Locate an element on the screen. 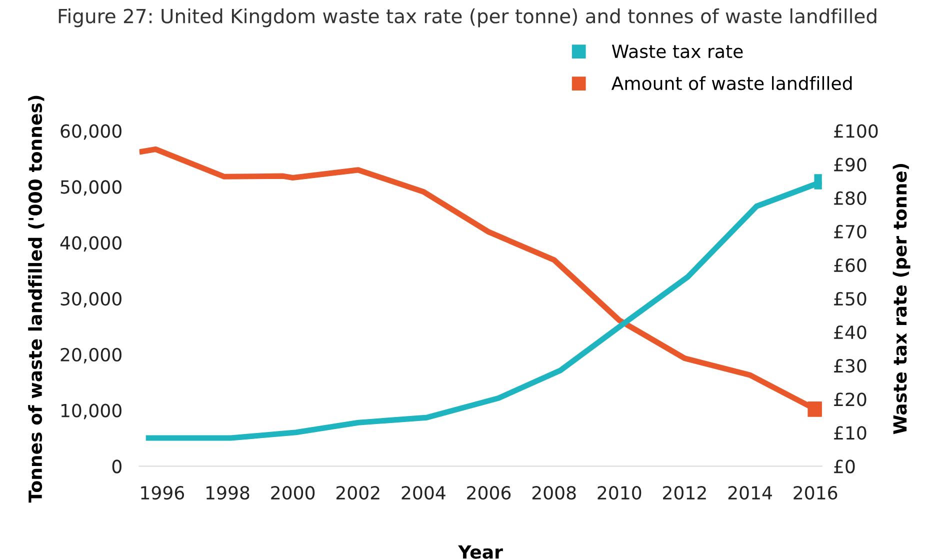 The height and width of the screenshot is (559, 935). y2-tick-label: £10 is located at coordinates (850, 433).